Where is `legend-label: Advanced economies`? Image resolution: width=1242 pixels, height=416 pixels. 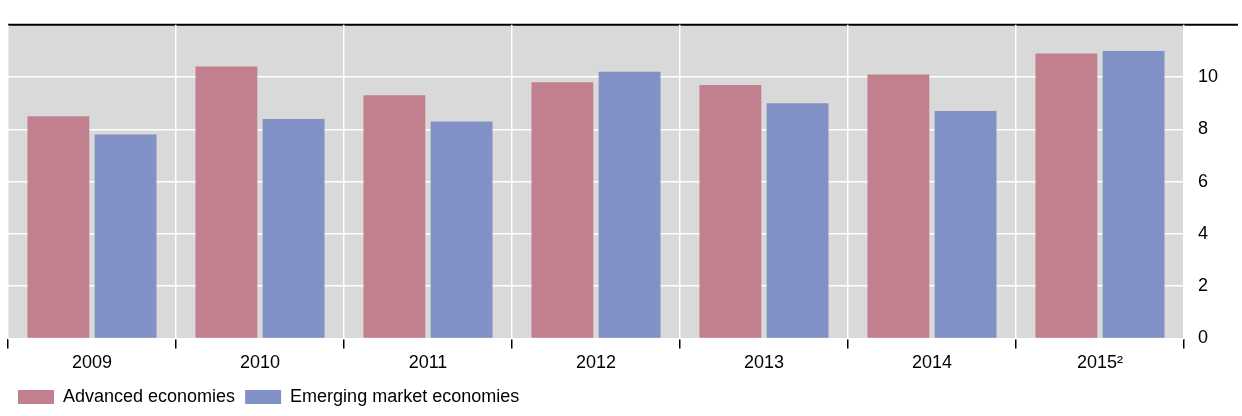
legend-label: Advanced economies is located at coordinates (149, 395).